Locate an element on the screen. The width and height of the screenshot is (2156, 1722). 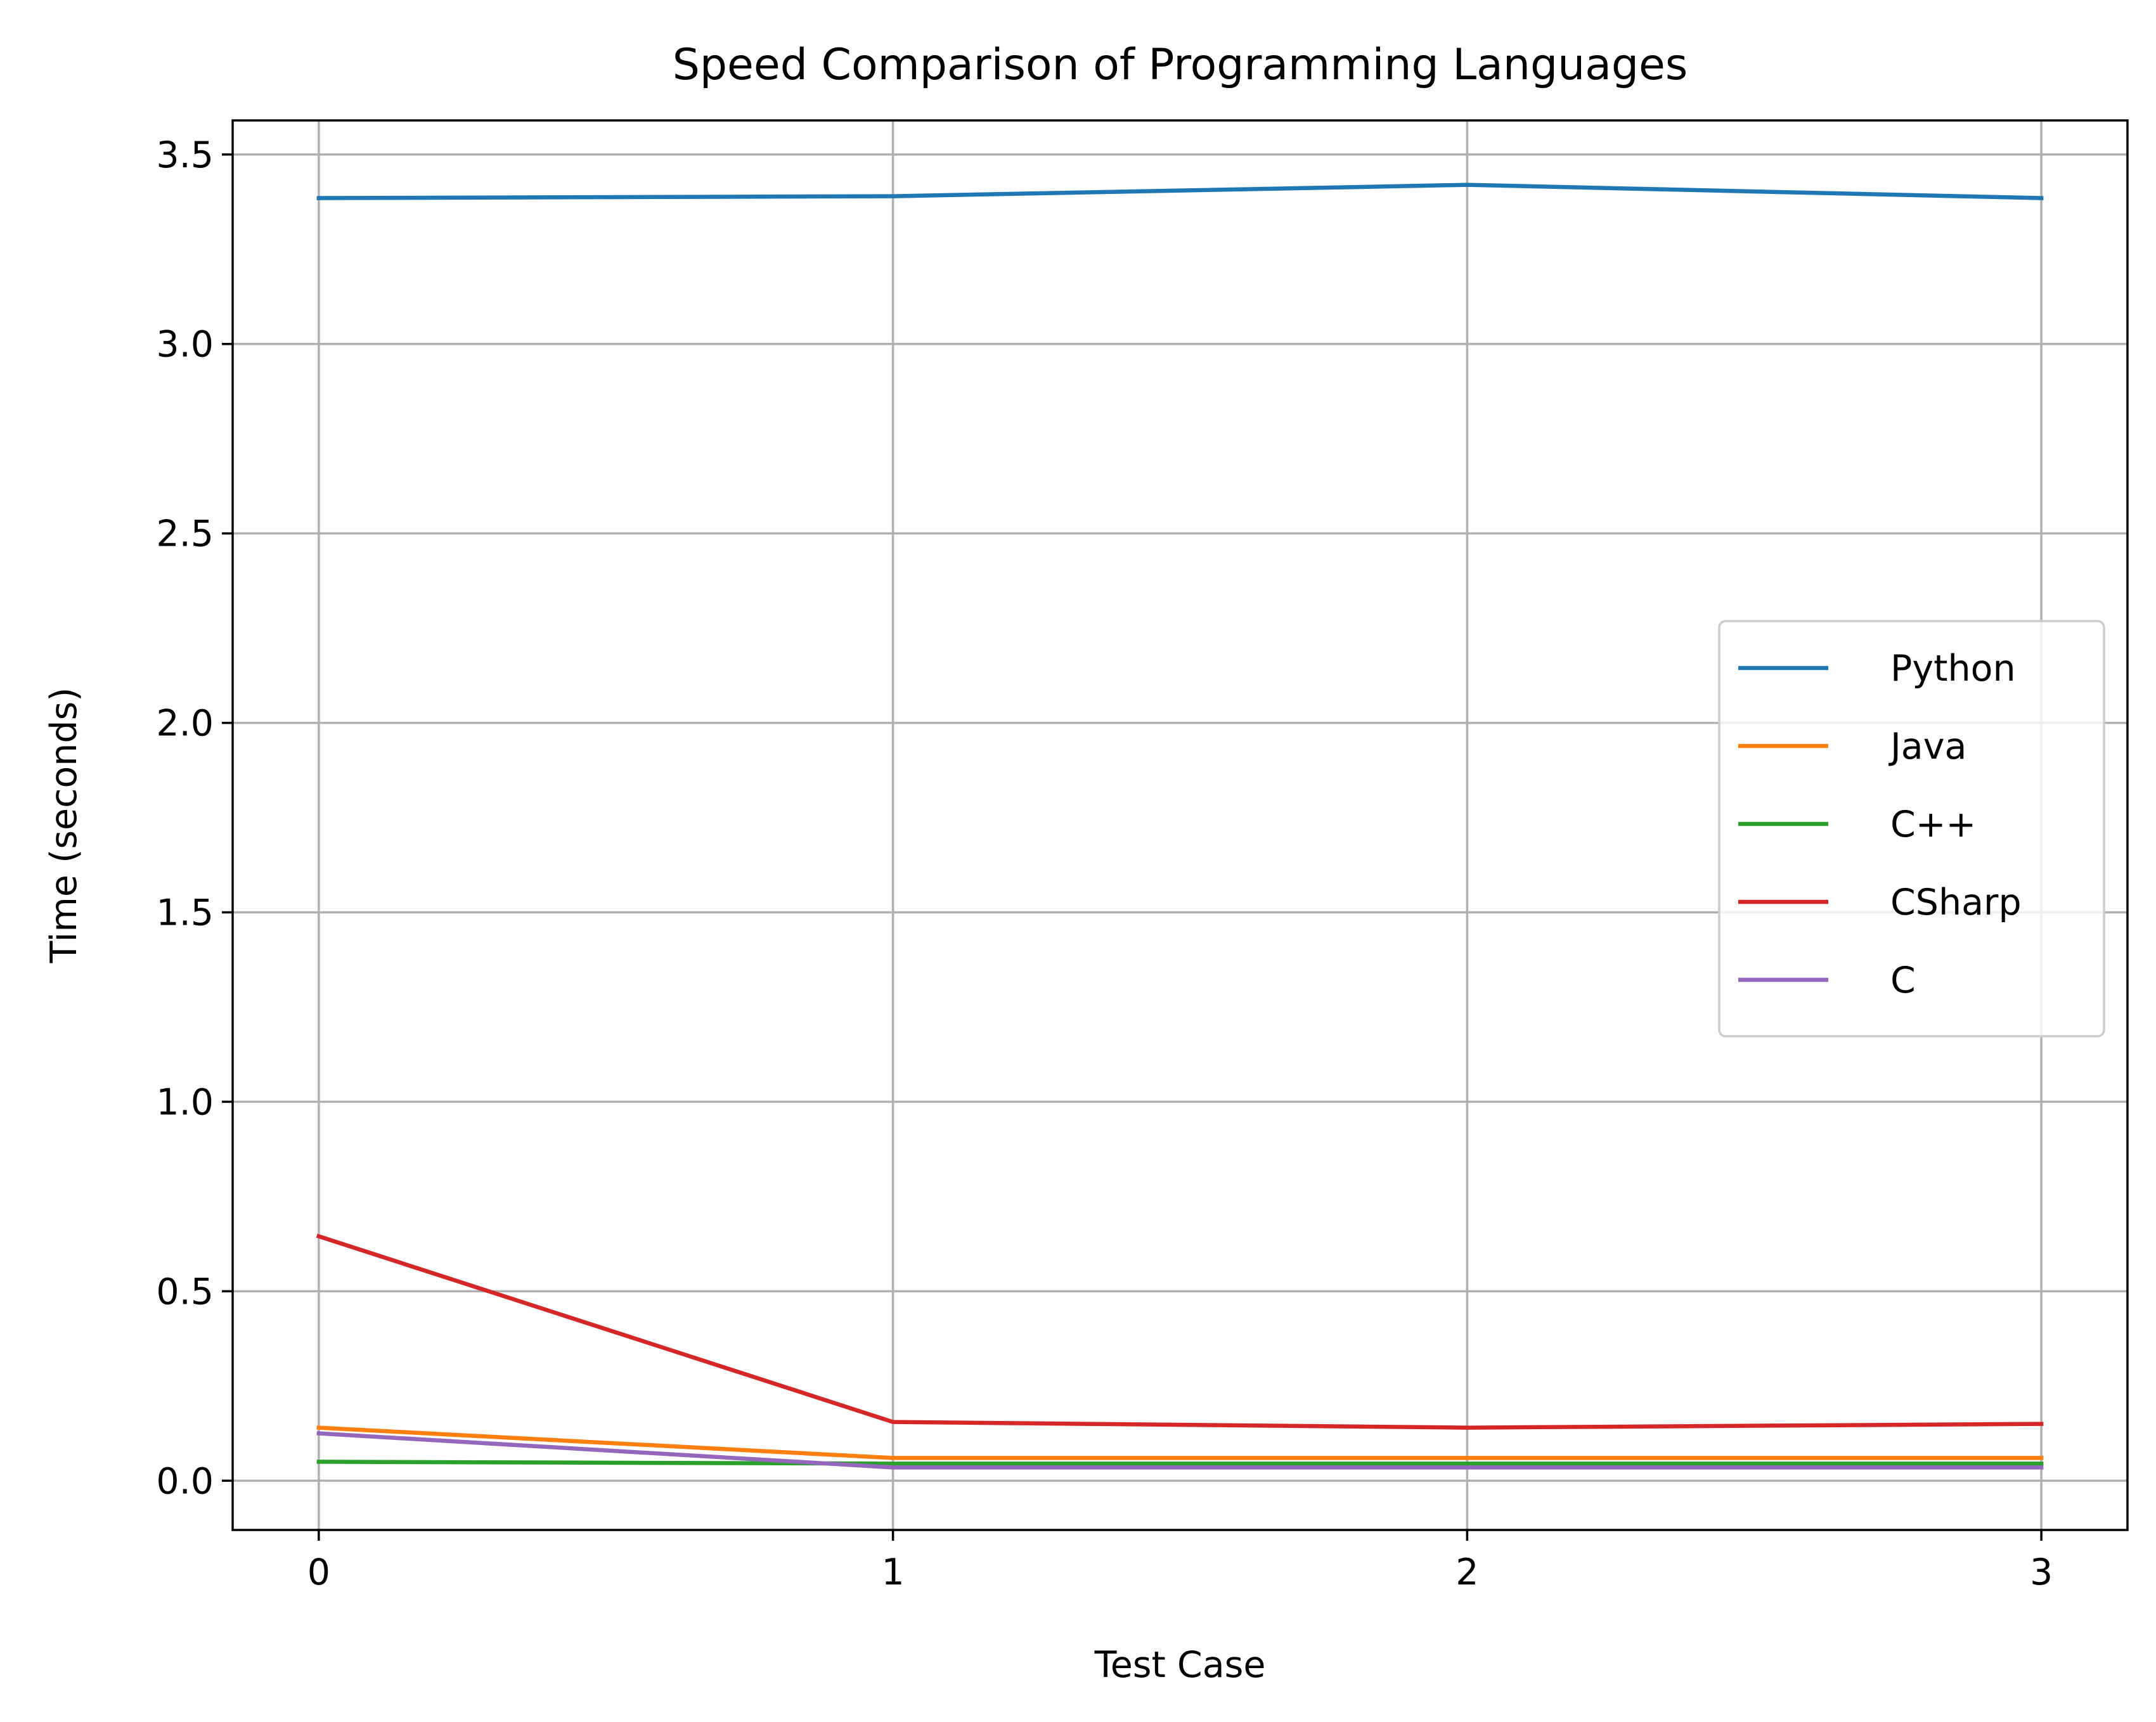
x-tick-label: 0 is located at coordinates (318, 1572).